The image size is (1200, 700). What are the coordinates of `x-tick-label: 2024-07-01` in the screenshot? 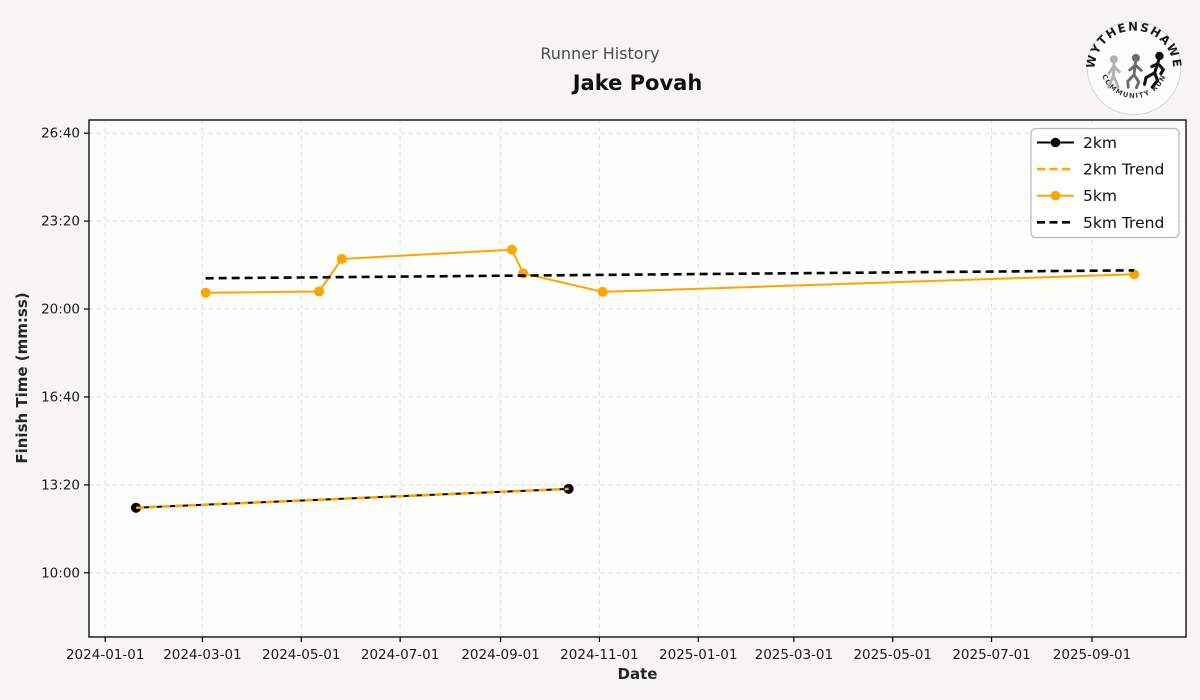 It's located at (400, 655).